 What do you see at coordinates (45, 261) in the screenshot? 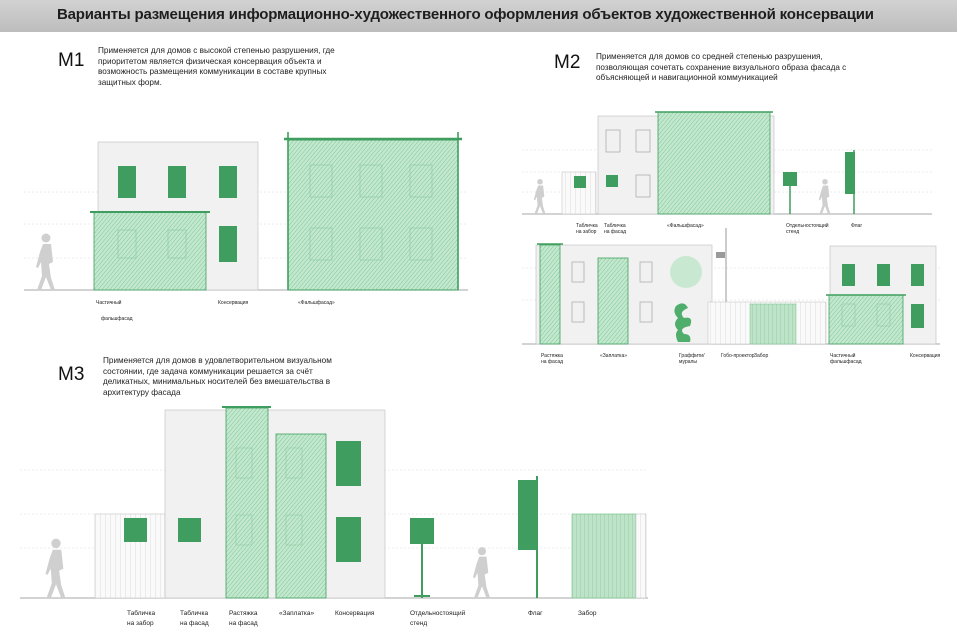
I see `m1-person-figure` at bounding box center [45, 261].